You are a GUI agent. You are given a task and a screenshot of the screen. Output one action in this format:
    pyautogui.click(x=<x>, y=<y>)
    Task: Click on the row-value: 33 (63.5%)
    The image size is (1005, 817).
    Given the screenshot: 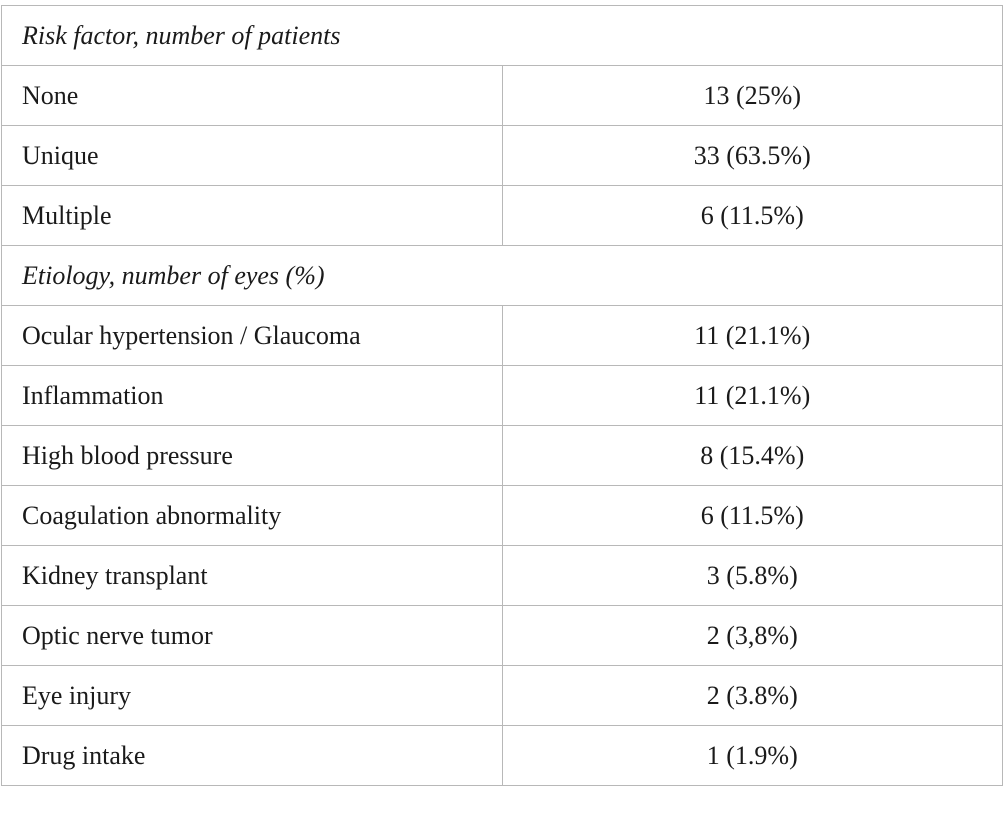 What is the action you would take?
    pyautogui.click(x=752, y=155)
    